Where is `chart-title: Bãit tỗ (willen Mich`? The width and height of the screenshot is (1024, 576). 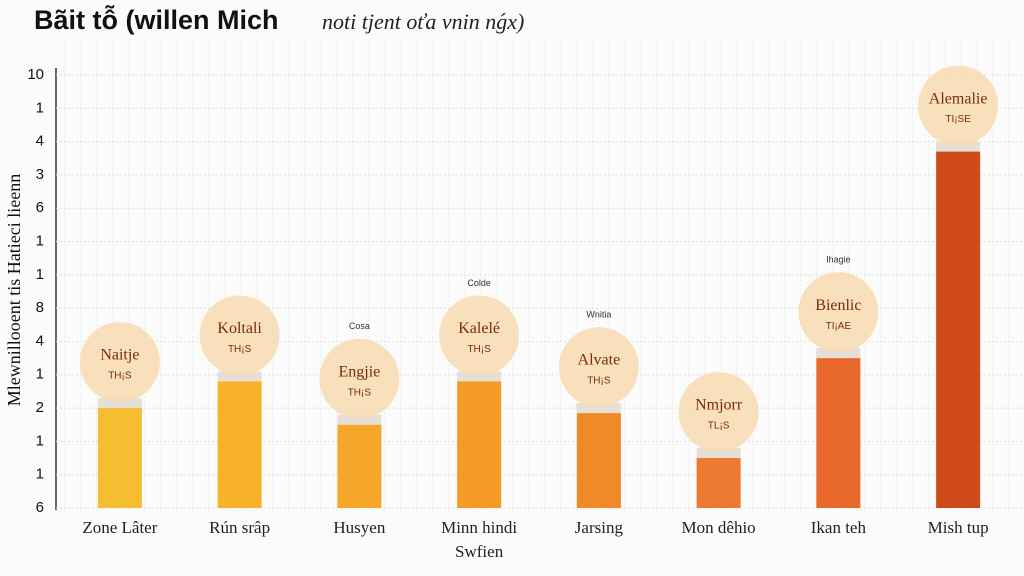
chart-title: Bãit tỗ (willen Mich is located at coordinates (156, 19).